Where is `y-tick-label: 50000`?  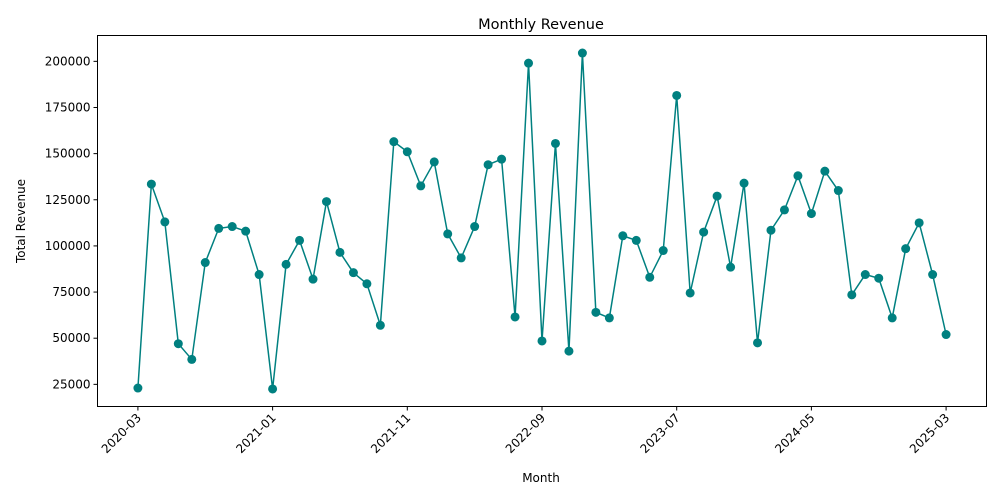 y-tick-label: 50000 is located at coordinates (71, 338).